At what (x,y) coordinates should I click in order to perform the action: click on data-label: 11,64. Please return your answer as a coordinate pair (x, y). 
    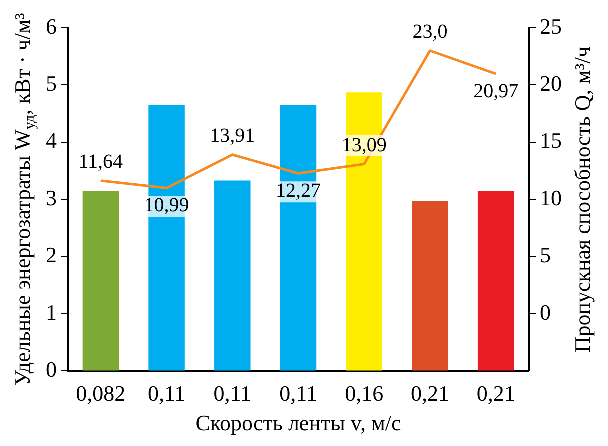
    Looking at the image, I should click on (101, 162).